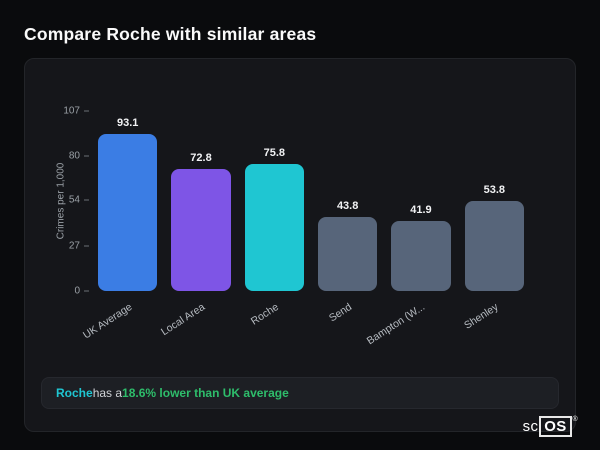  I want to click on bar-shenley, so click(494, 245).